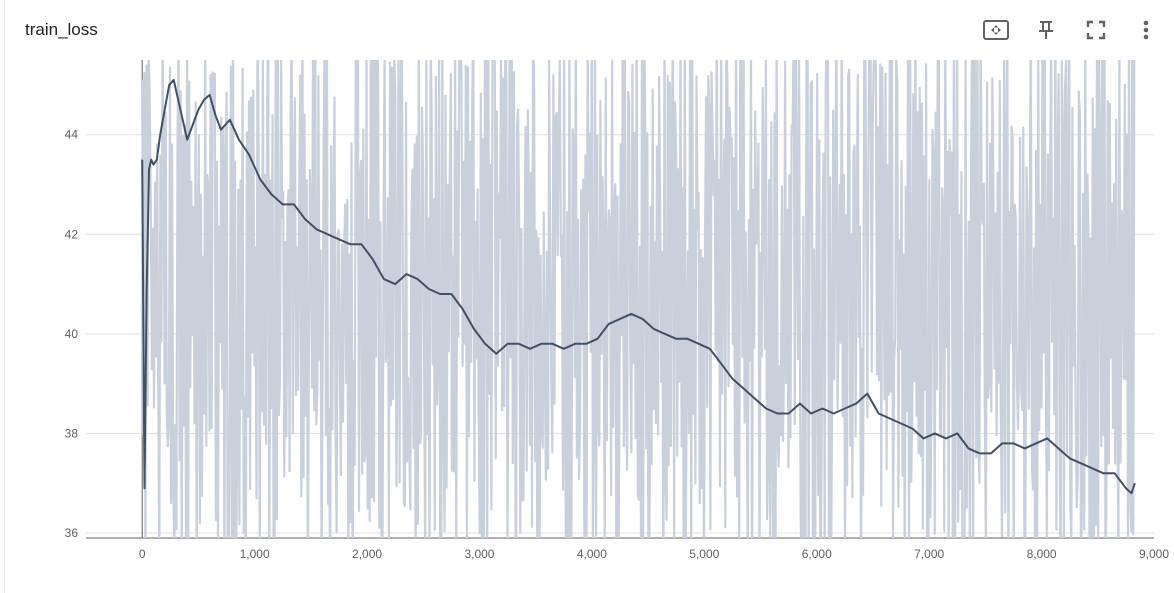 This screenshot has height=593, width=1174. Describe the element at coordinates (704, 554) in the screenshot. I see `x-tick-label: 5,000` at that location.